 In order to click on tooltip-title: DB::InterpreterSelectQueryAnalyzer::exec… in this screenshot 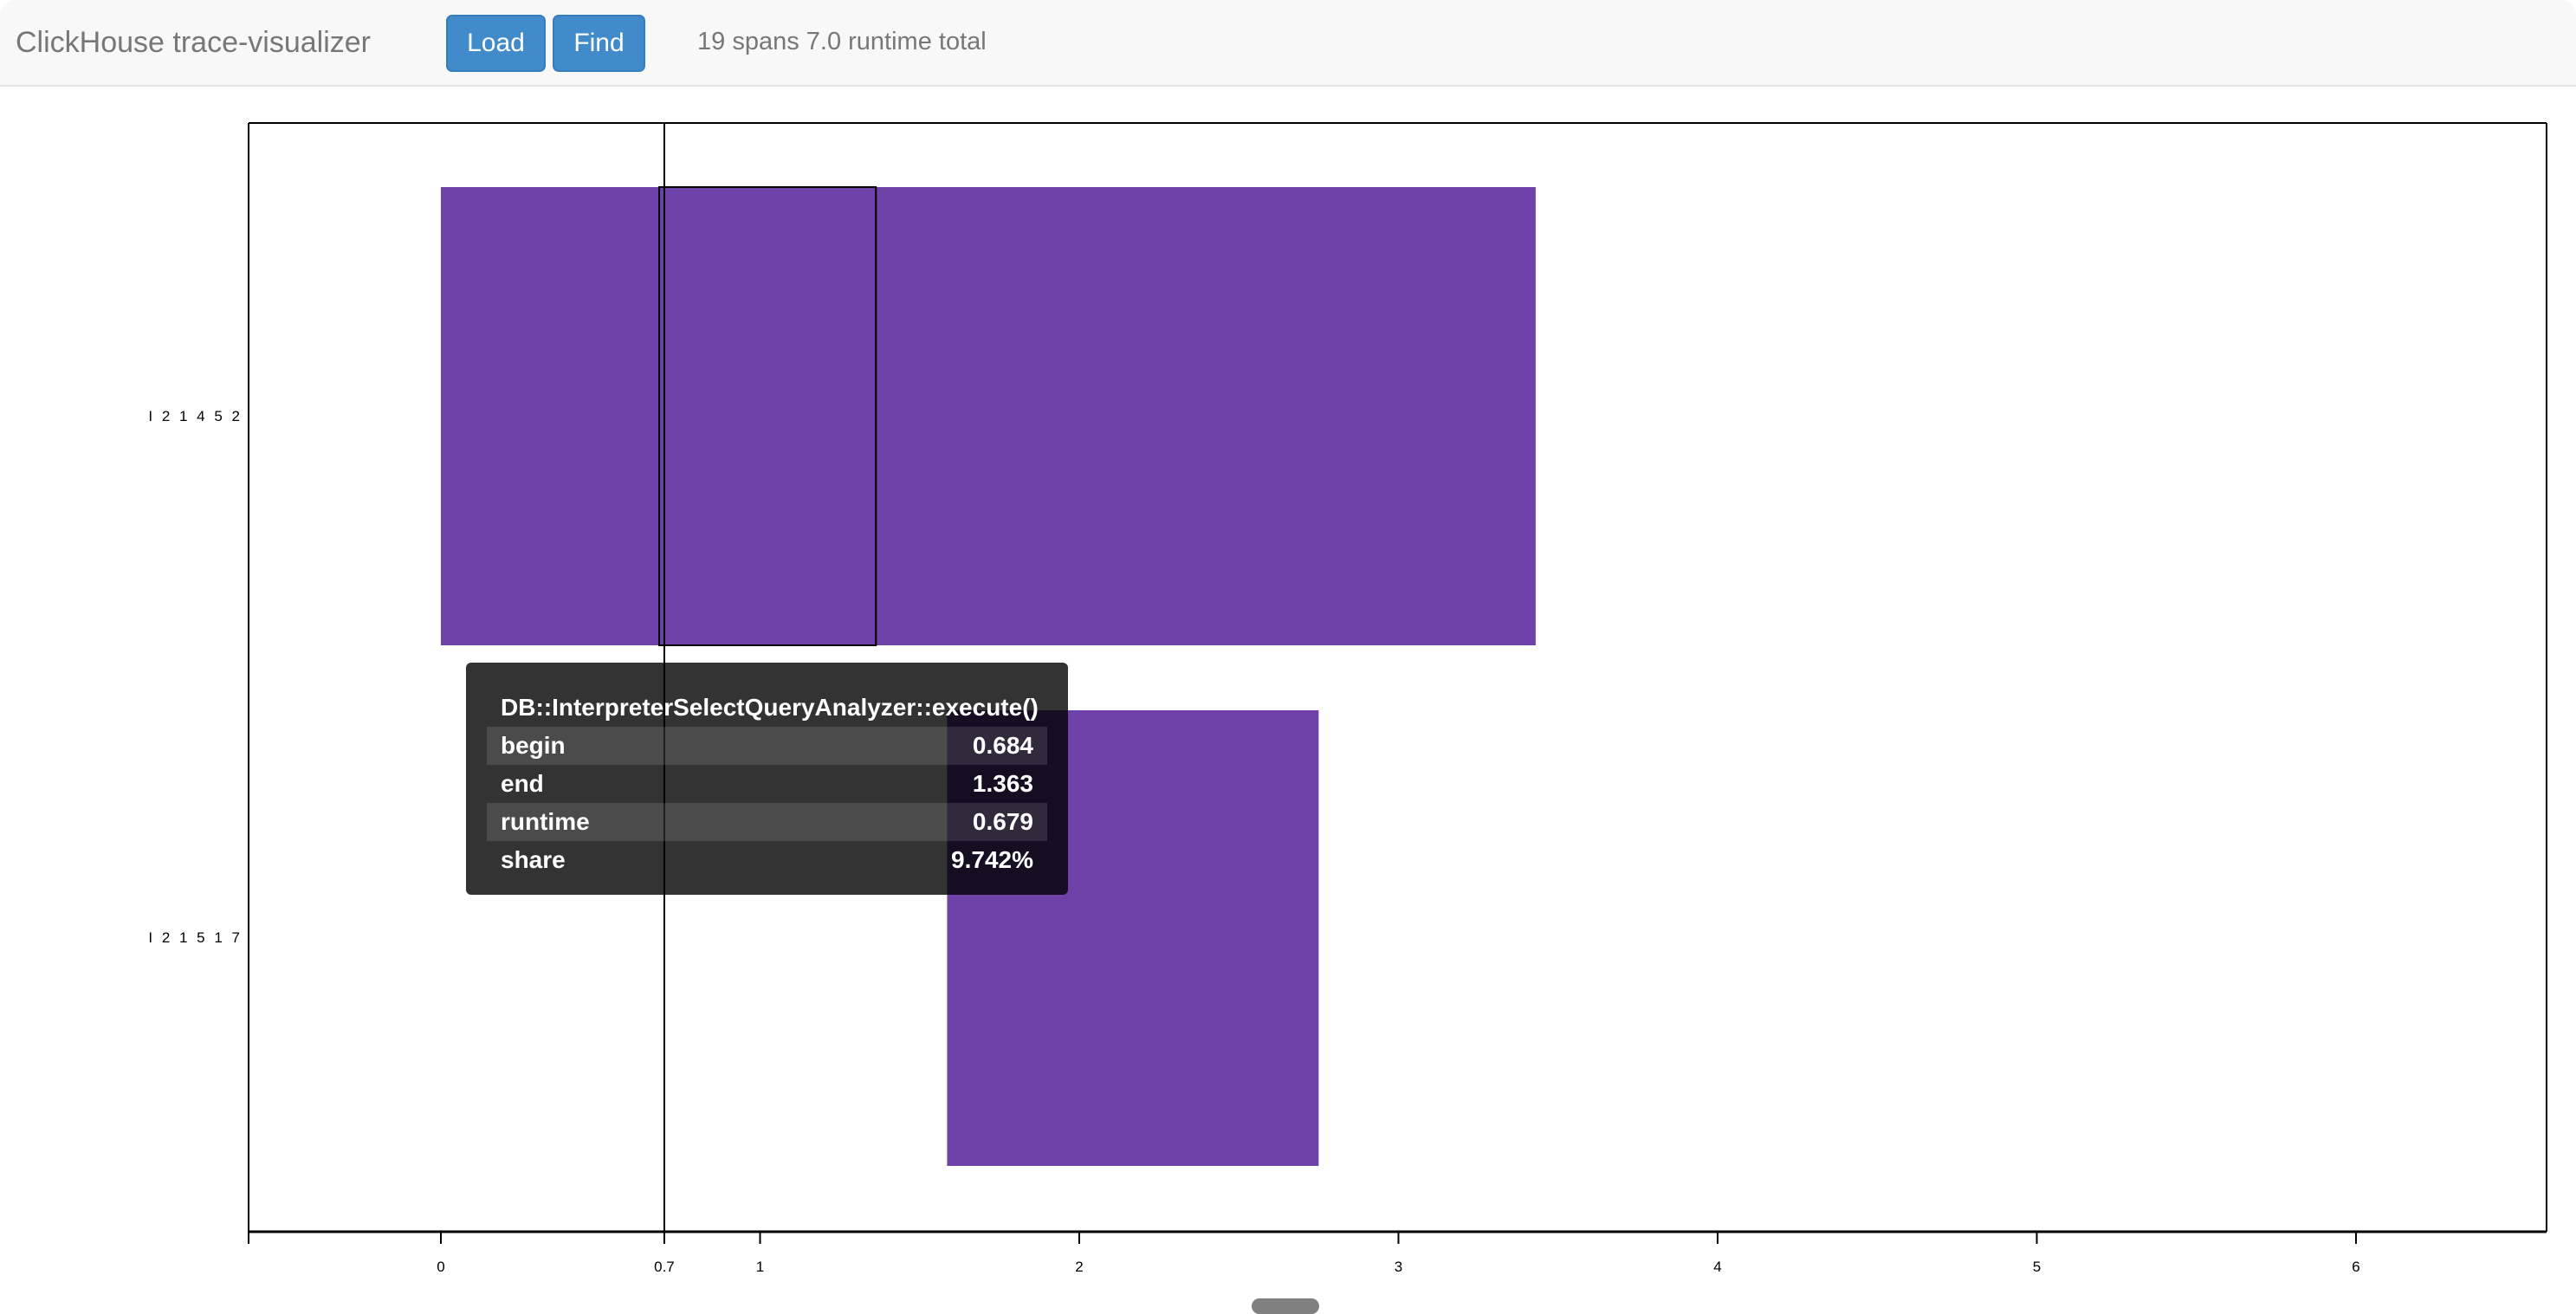, I will do `click(770, 707)`.